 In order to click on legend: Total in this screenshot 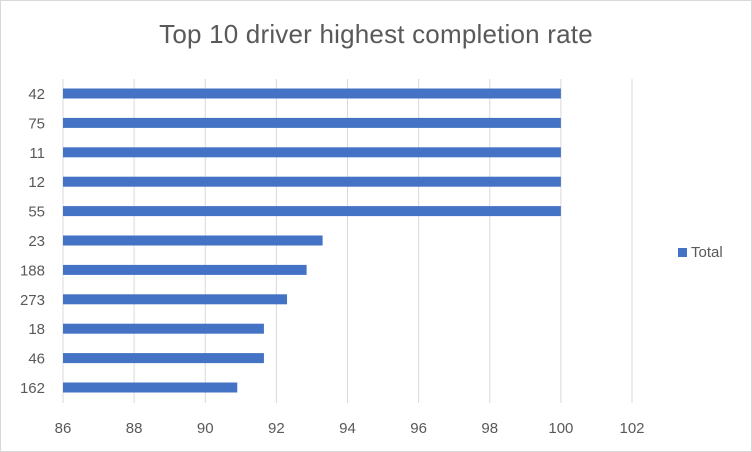, I will do `click(700, 252)`.